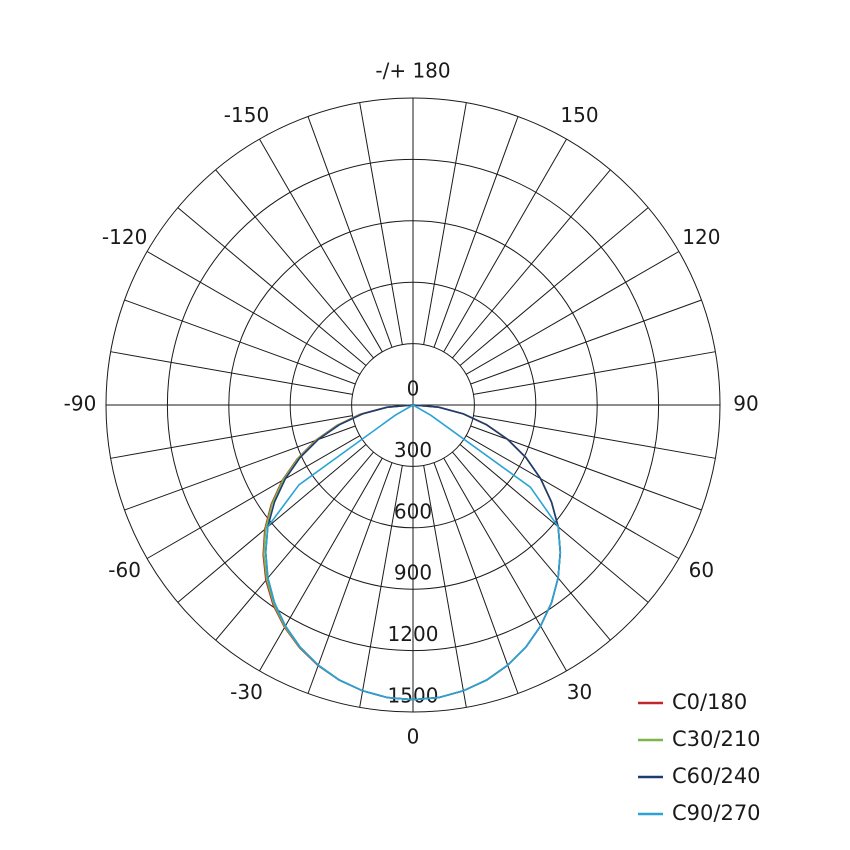  What do you see at coordinates (716, 776) in the screenshot?
I see `legend-label: C60/240` at bounding box center [716, 776].